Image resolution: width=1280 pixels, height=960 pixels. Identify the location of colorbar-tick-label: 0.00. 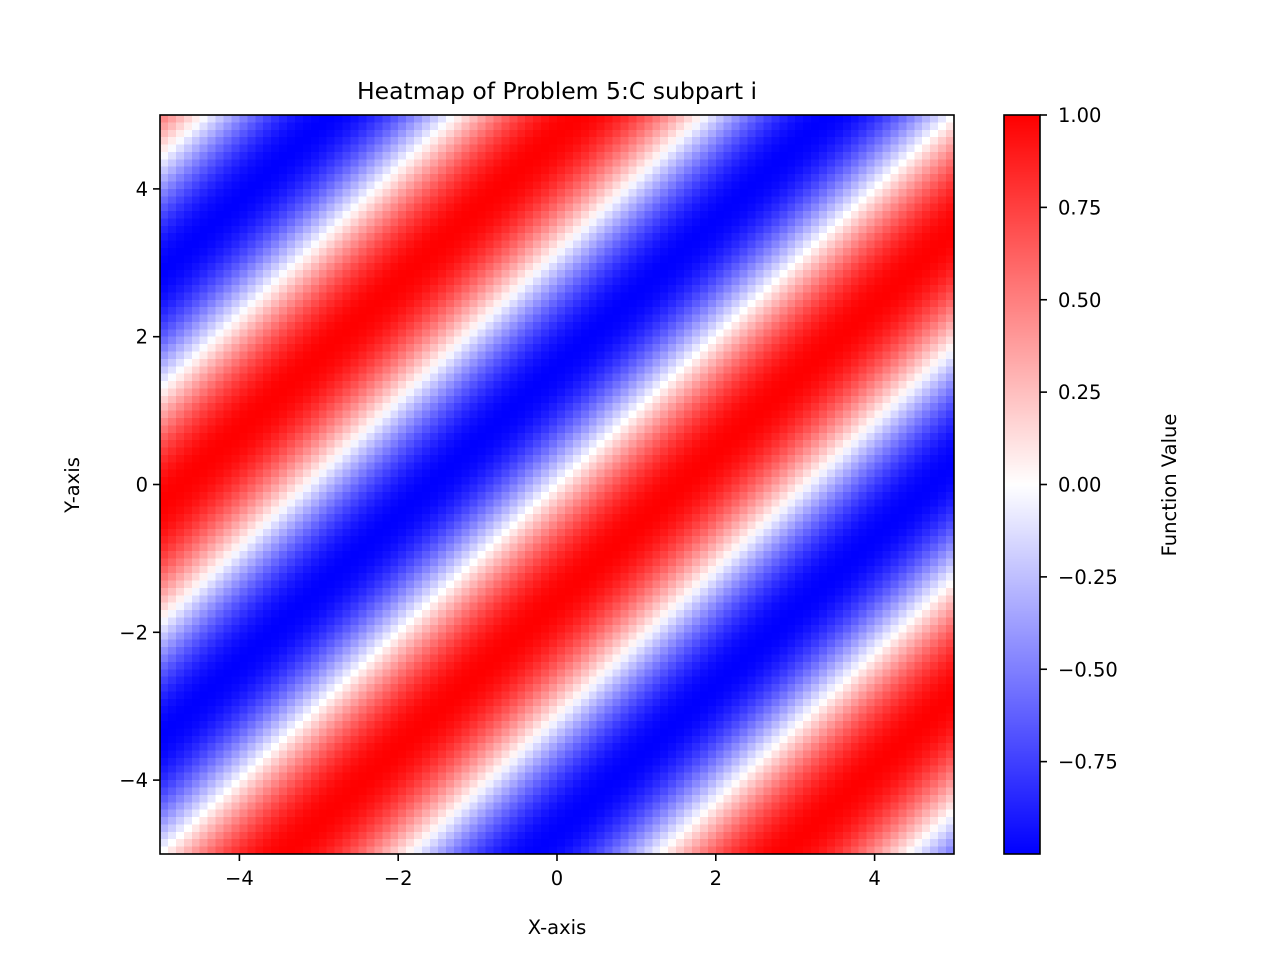
(1079, 485).